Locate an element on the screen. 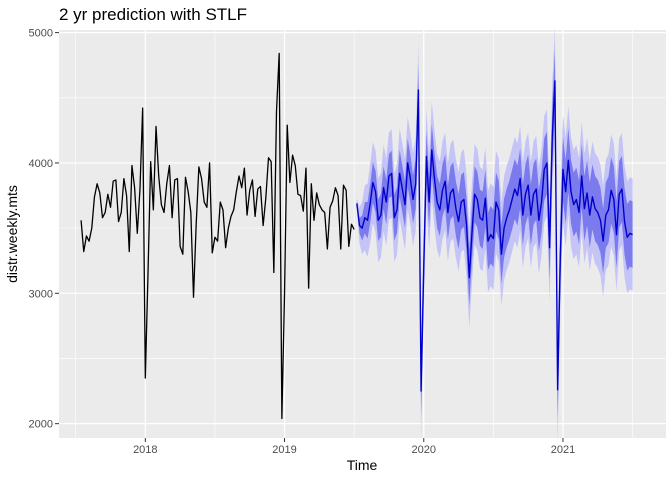 The height and width of the screenshot is (480, 672). y-tick-label: 5000 is located at coordinates (41, 34).